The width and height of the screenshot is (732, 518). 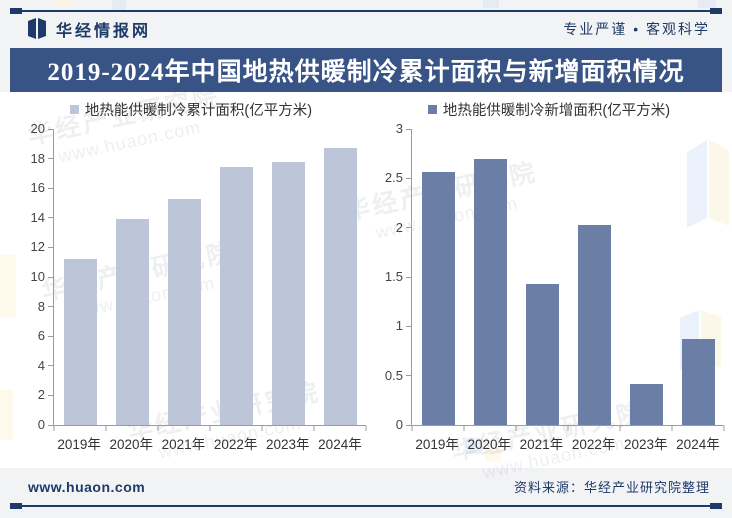 What do you see at coordinates (366, 506) in the screenshot?
I see `bottom-rule` at bounding box center [366, 506].